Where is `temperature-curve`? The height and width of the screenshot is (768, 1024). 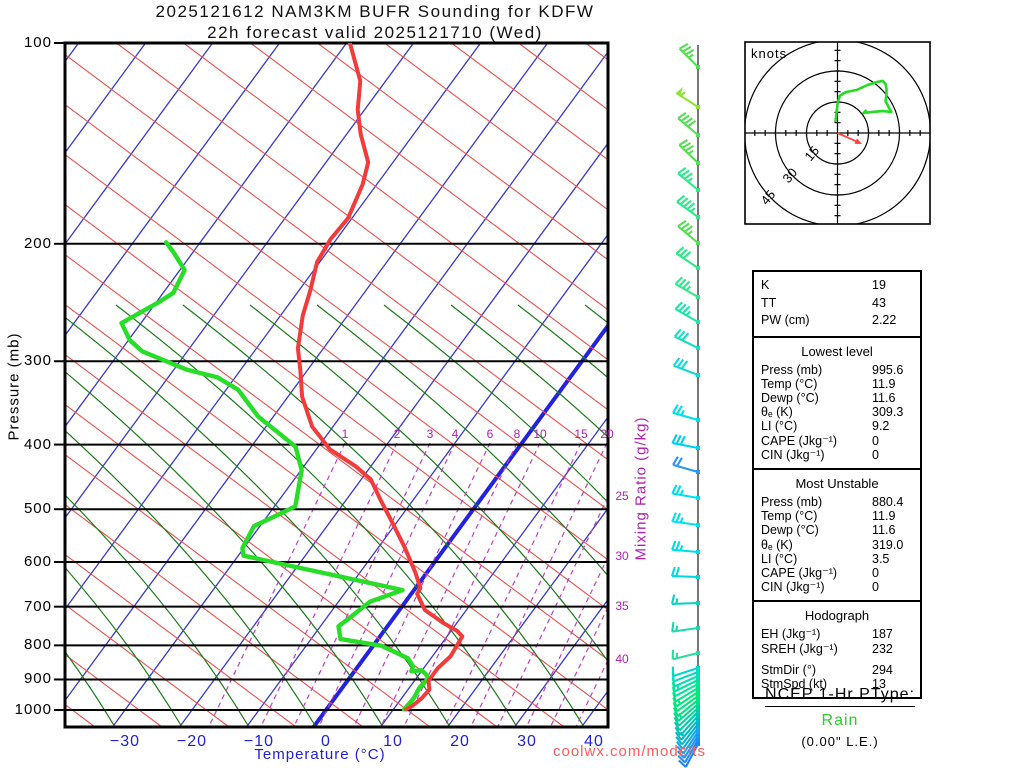
temperature-curve is located at coordinates (380, 377).